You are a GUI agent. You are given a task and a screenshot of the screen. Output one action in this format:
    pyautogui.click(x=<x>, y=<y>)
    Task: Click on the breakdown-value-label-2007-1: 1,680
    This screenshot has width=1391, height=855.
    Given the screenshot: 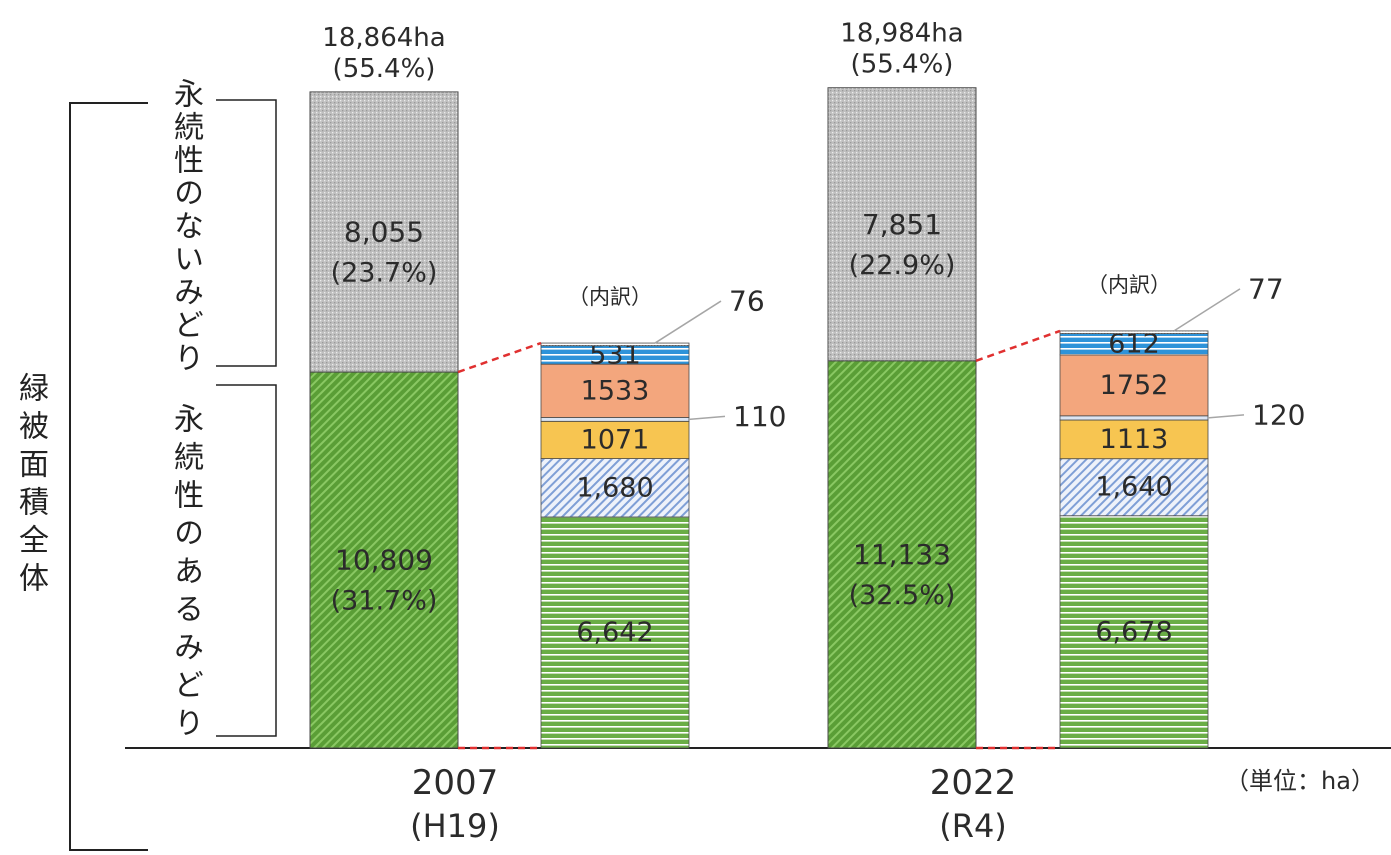 What is the action you would take?
    pyautogui.click(x=614, y=487)
    